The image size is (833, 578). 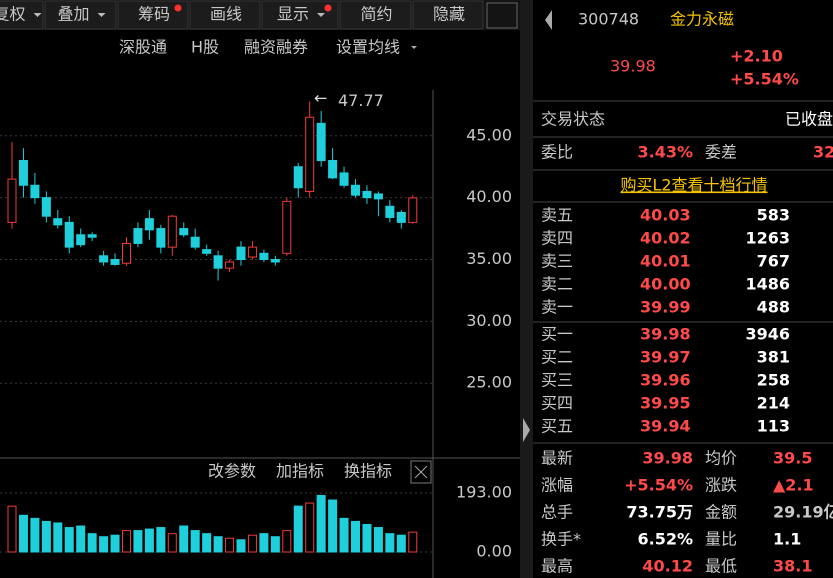 I want to click on back-arrow, so click(x=548, y=20).